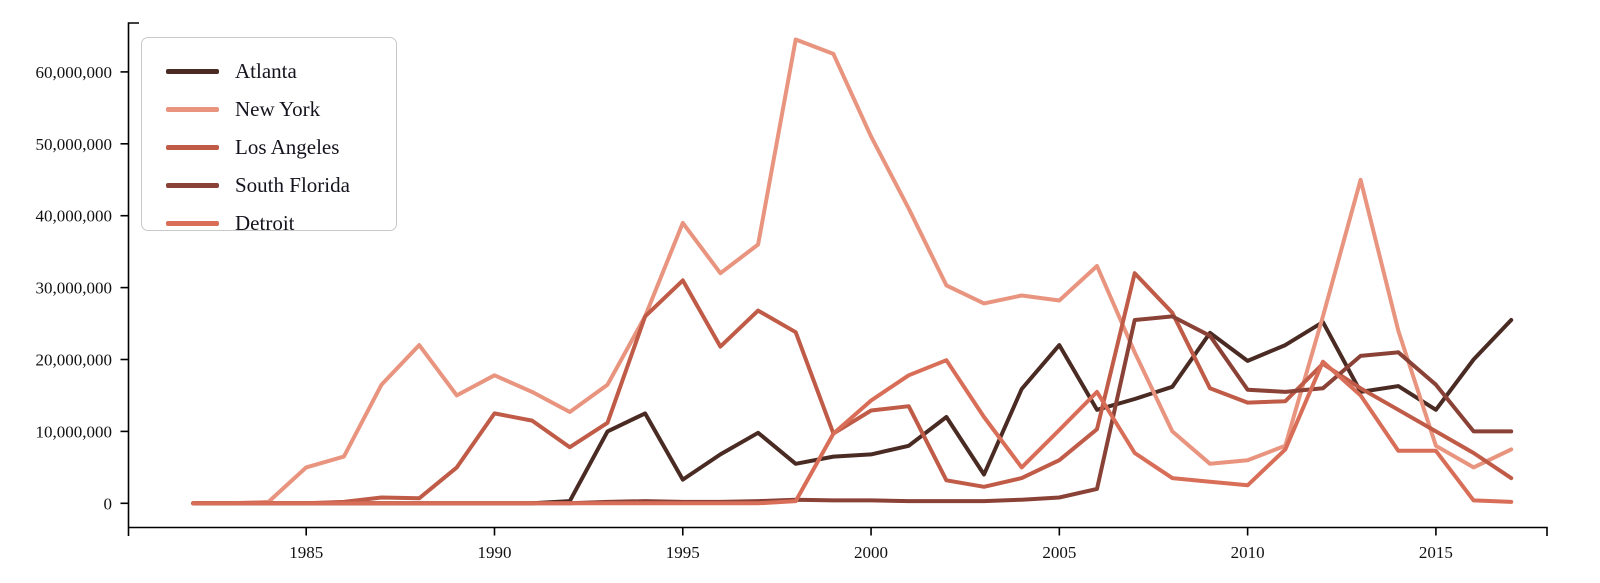 This screenshot has height=583, width=1600. Describe the element at coordinates (266, 70) in the screenshot. I see `legend-item-label: Atlanta` at that location.